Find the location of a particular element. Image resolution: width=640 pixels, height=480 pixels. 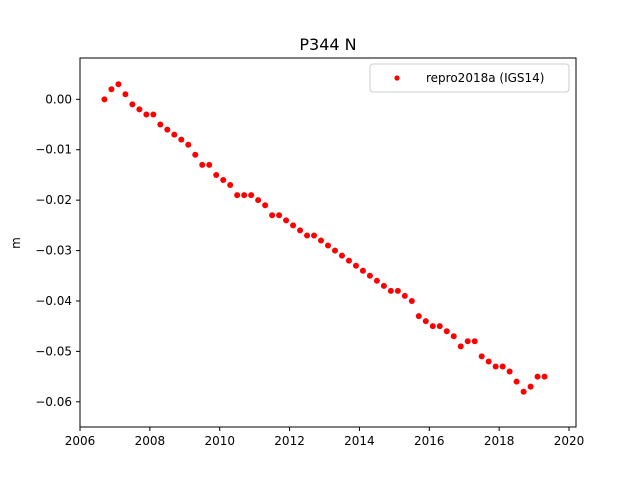

legend-label: repro2018a (IGS14) is located at coordinates (485, 78).